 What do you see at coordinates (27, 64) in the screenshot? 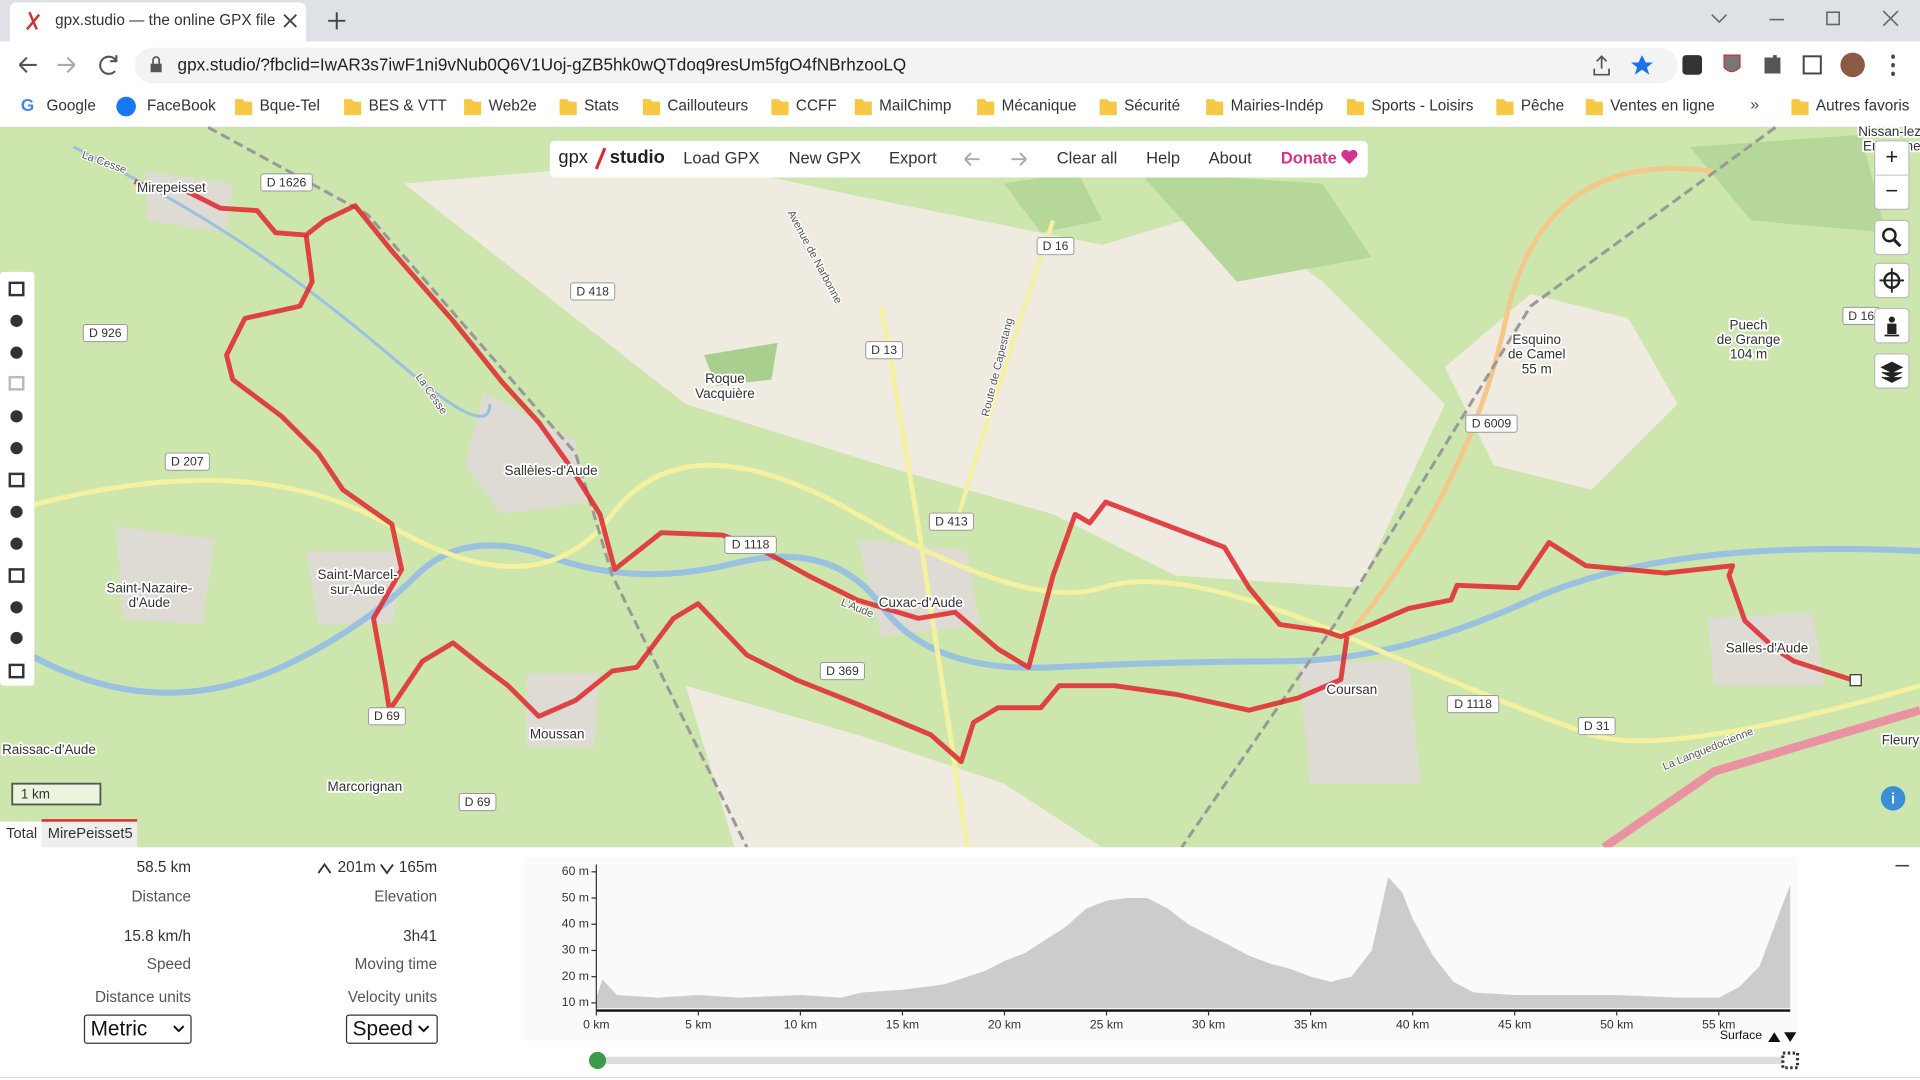
I see `back` at bounding box center [27, 64].